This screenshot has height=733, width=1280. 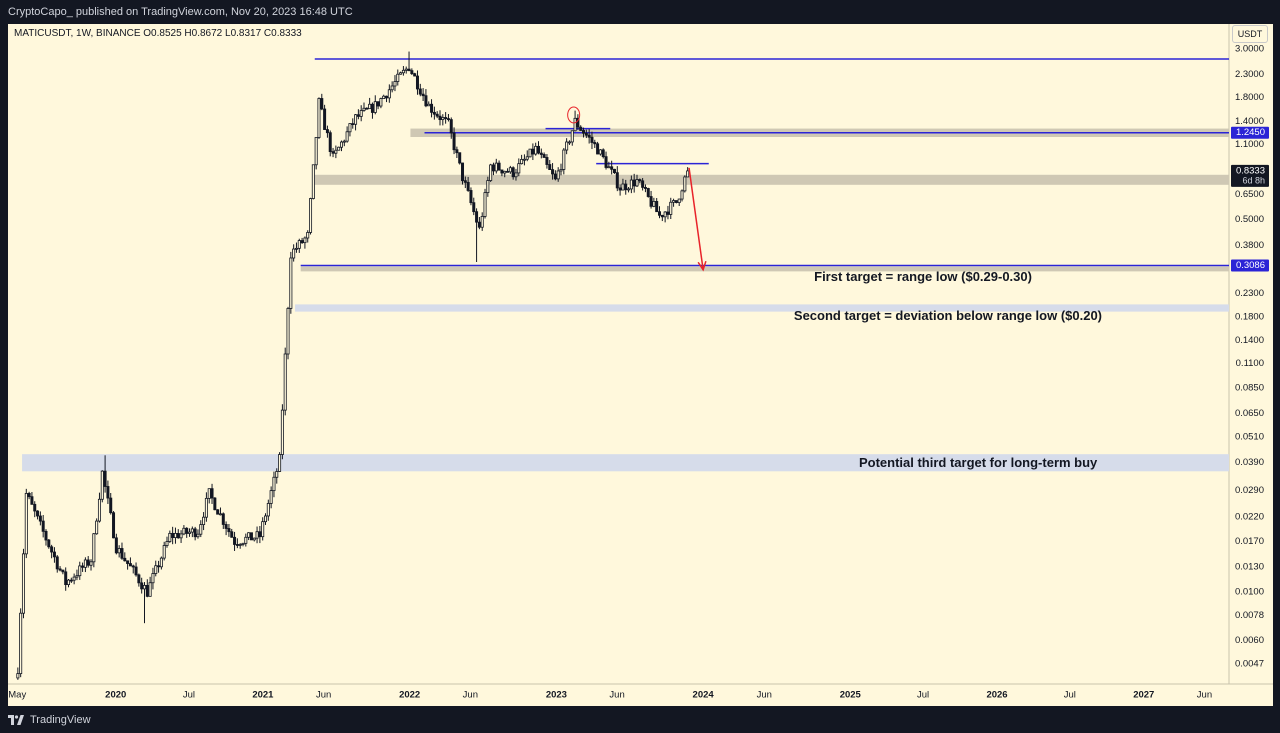 What do you see at coordinates (574, 115) in the screenshot?
I see `highlight-circle` at bounding box center [574, 115].